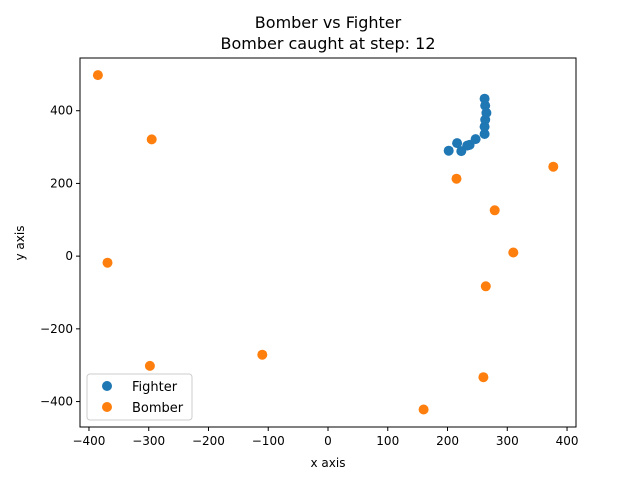 This screenshot has height=480, width=640. I want to click on x-tick-label: 200, so click(447, 441).